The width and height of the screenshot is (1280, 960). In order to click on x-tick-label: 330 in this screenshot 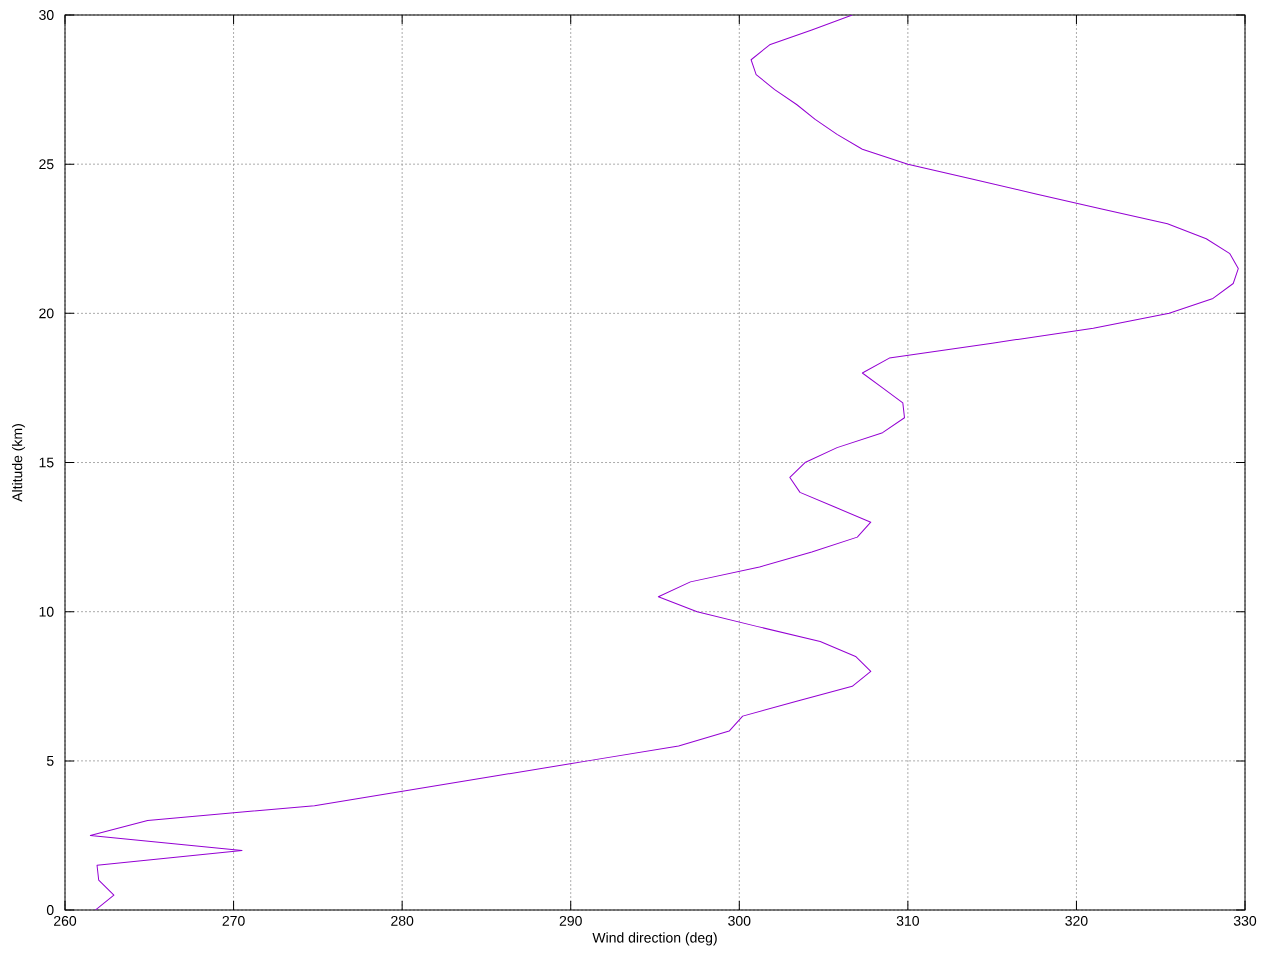, I will do `click(1245, 920)`.